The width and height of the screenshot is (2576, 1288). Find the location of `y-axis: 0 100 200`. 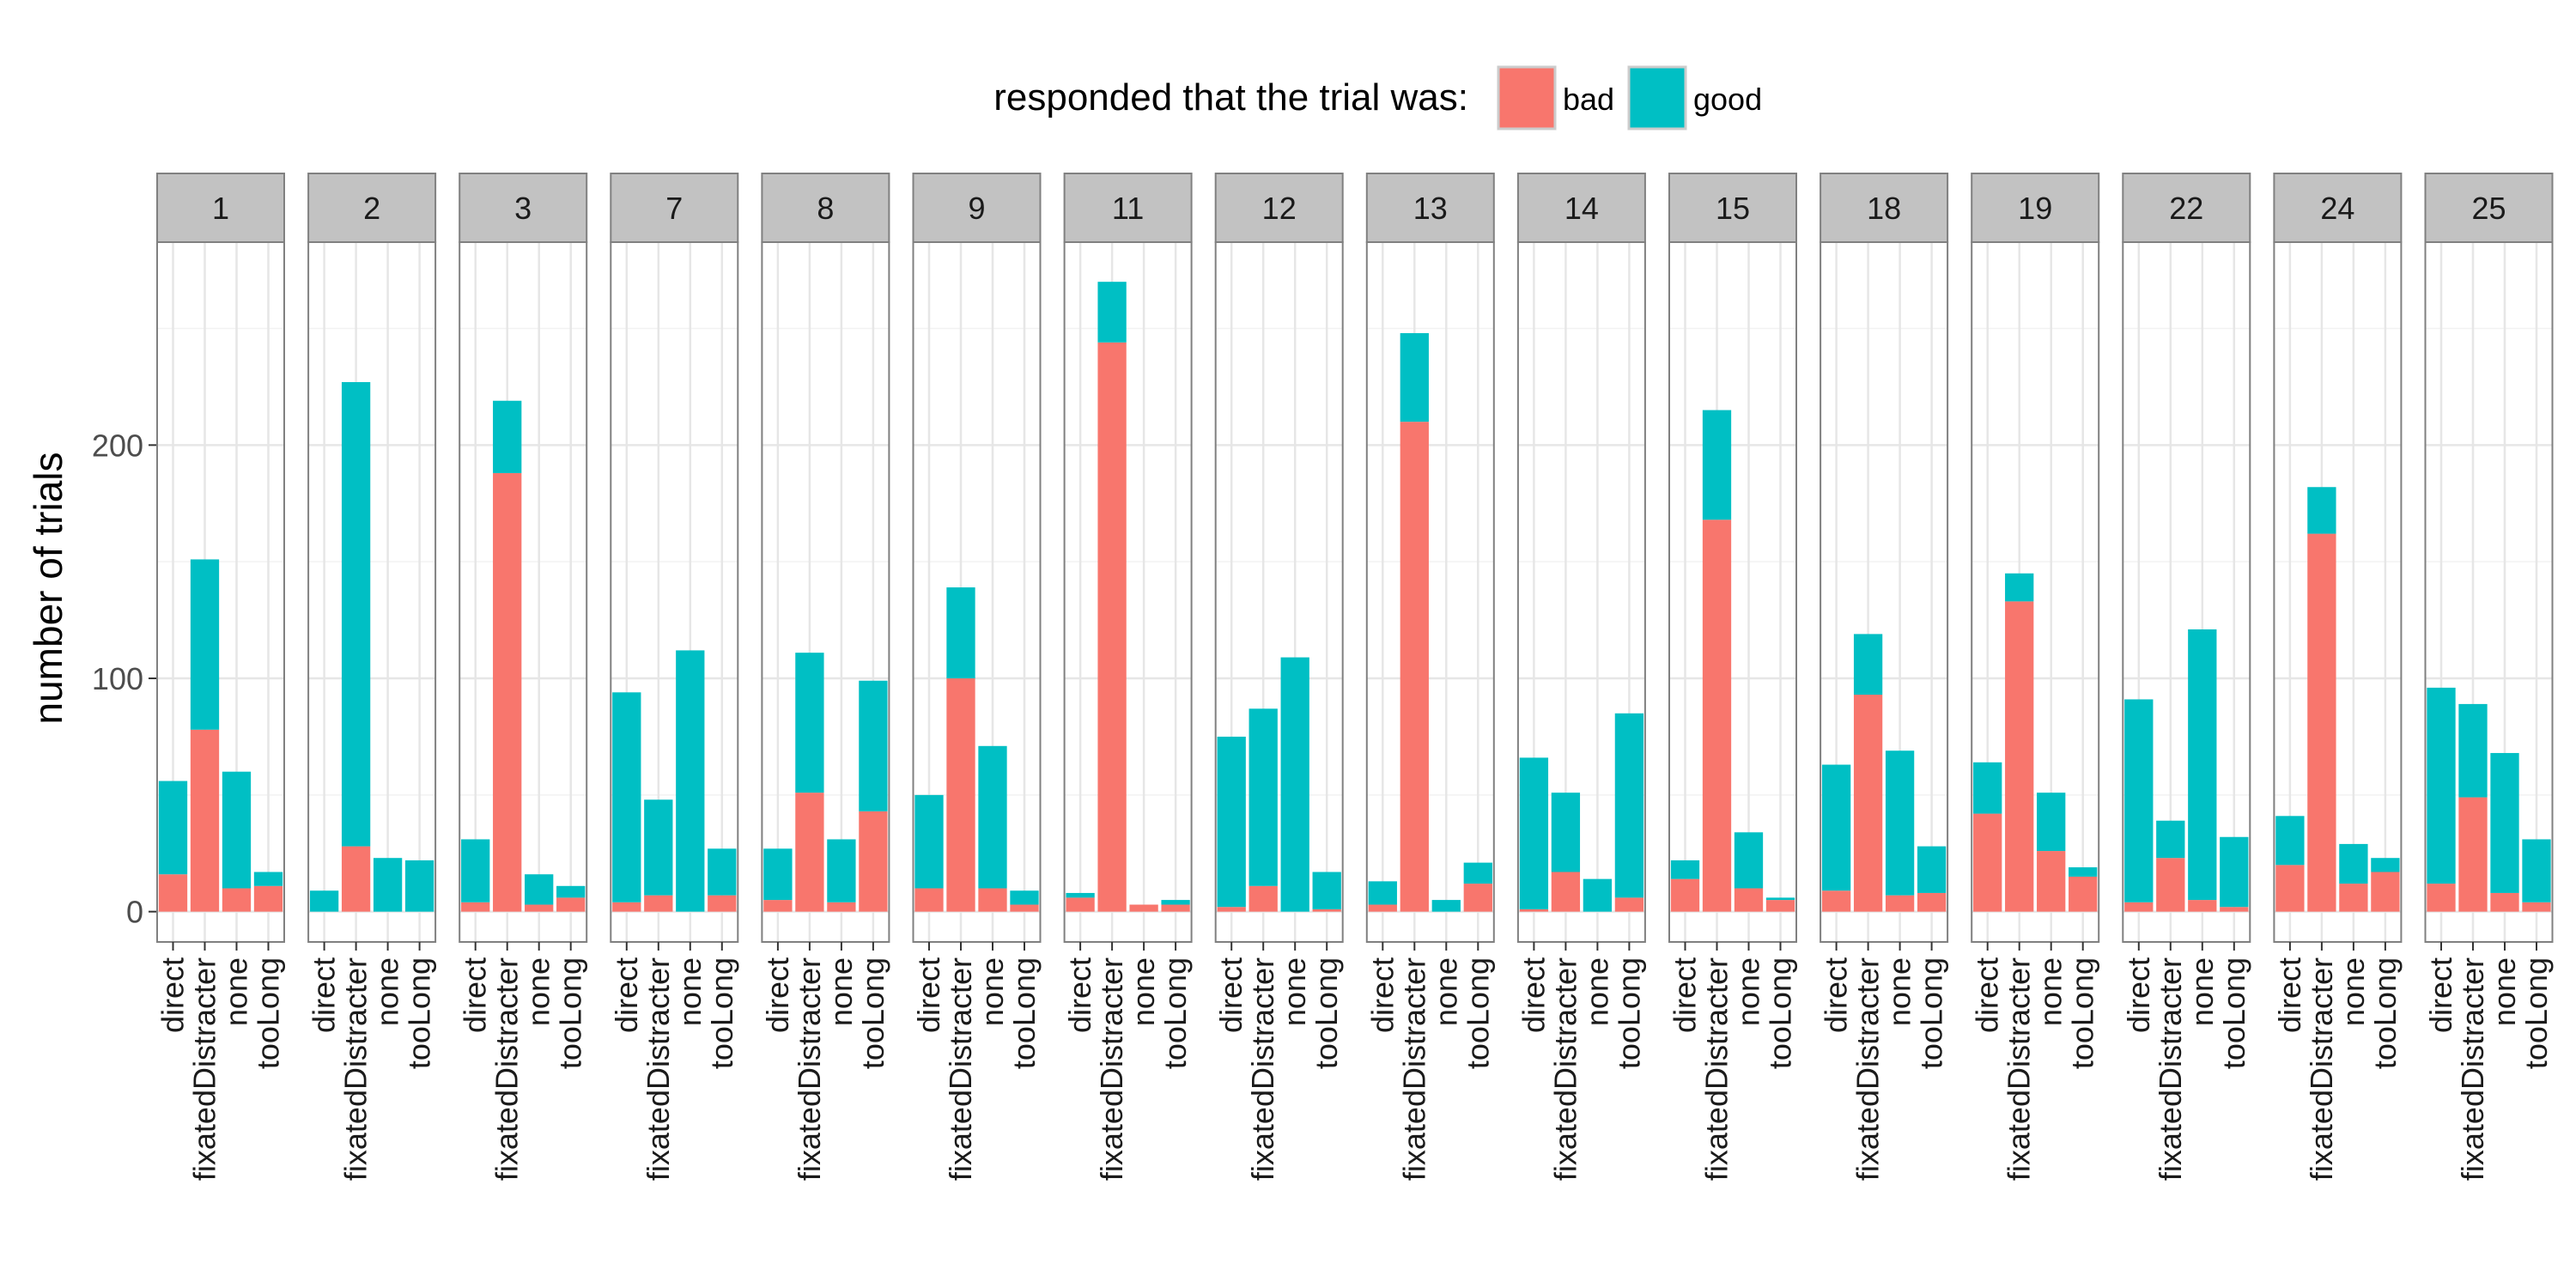

y-axis: 0 100 200 is located at coordinates (124, 679).